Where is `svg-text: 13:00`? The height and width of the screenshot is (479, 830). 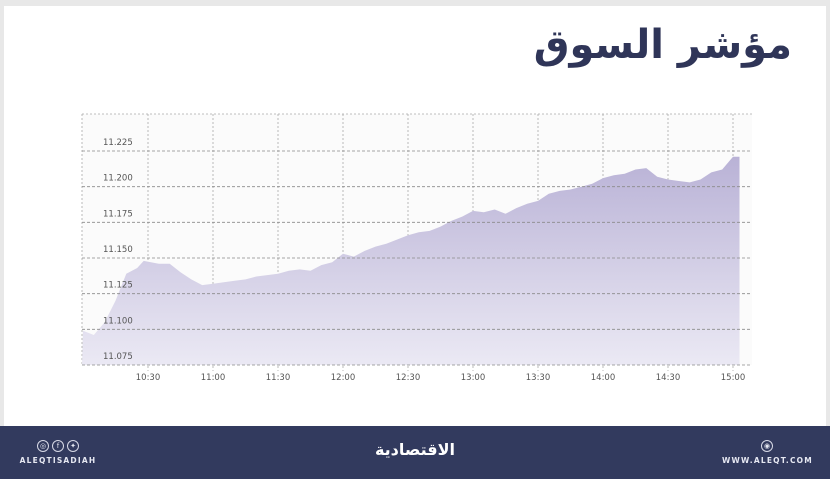
svg-text: 13:00 is located at coordinates (473, 378).